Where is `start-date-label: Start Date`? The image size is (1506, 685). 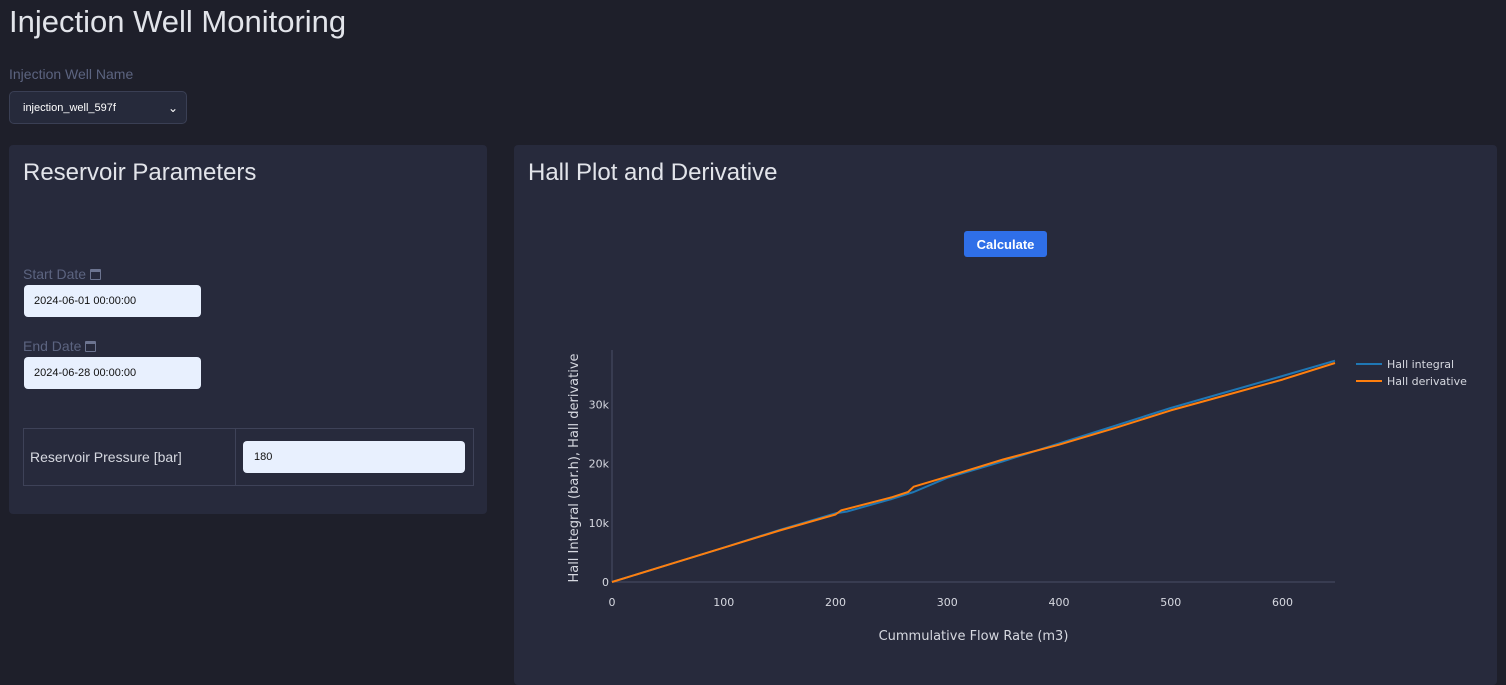
start-date-label: Start Date is located at coordinates (62, 274).